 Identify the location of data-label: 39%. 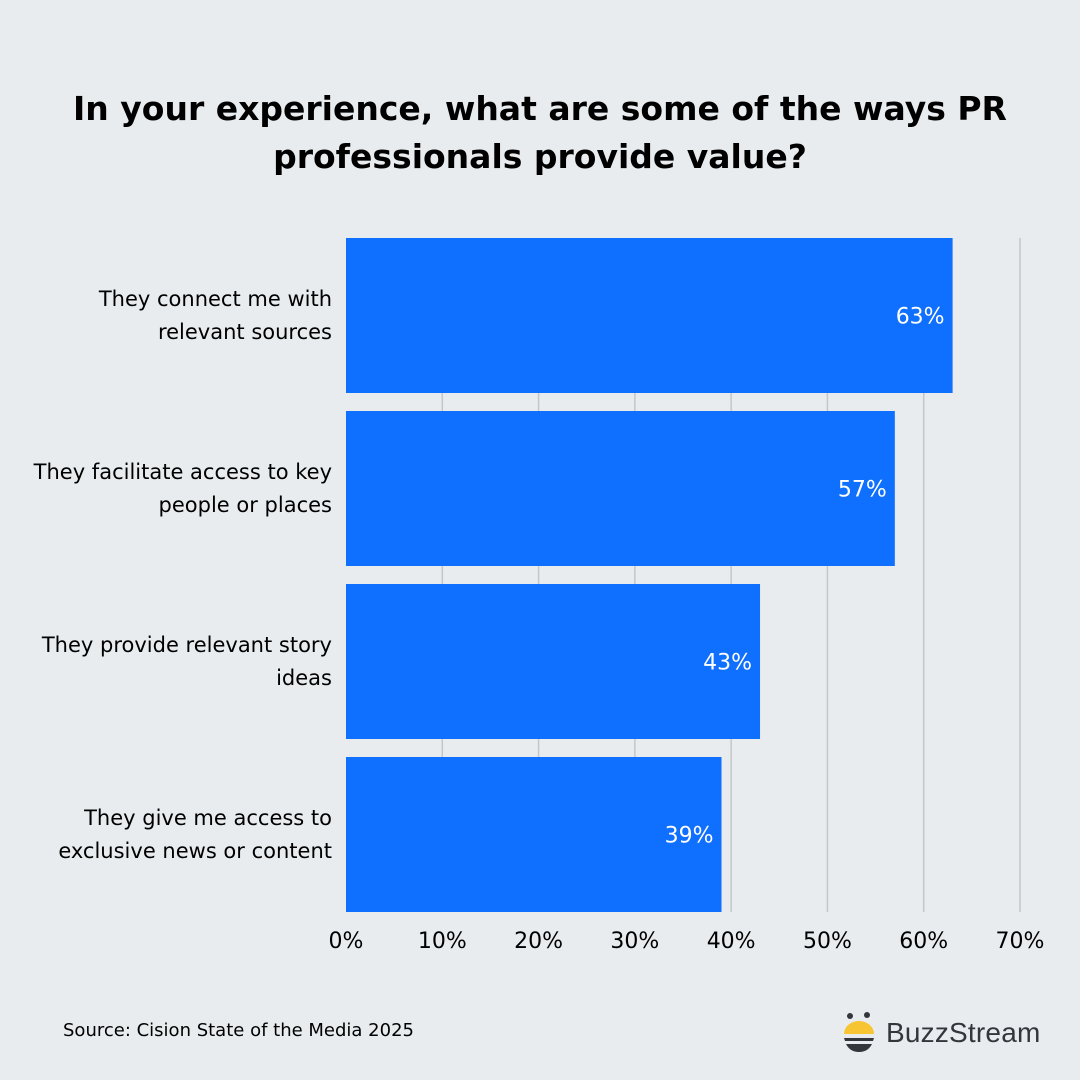
(689, 836).